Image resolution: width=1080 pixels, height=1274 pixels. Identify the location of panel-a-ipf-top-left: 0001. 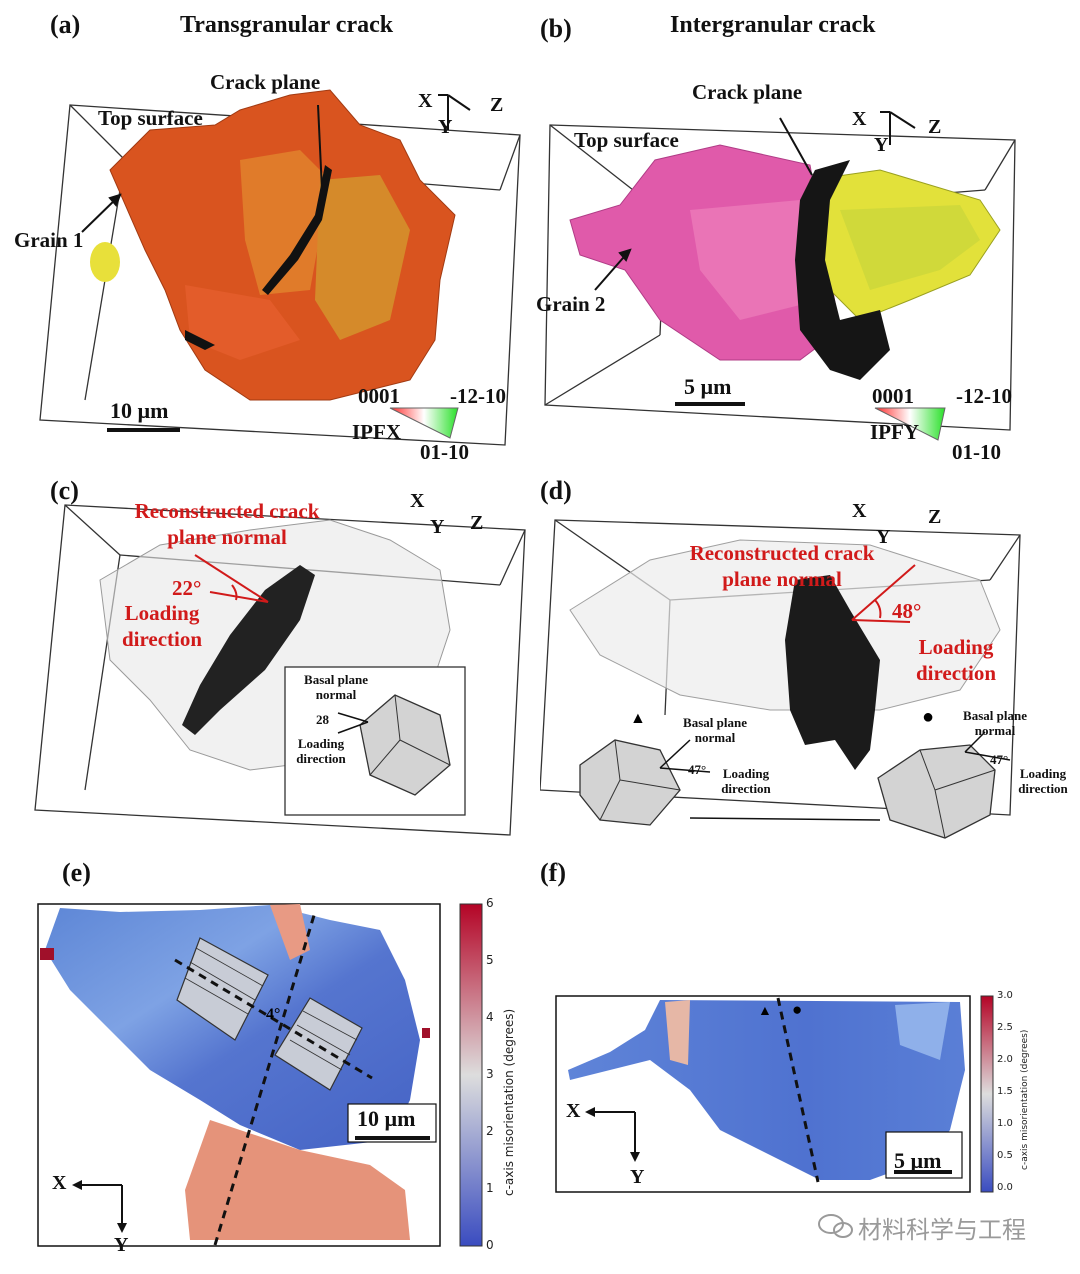
(379, 396).